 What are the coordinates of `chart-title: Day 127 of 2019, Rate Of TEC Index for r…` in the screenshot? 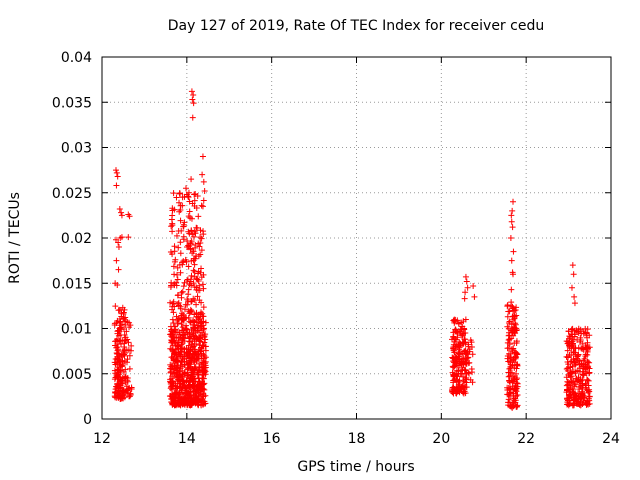 It's located at (356, 26).